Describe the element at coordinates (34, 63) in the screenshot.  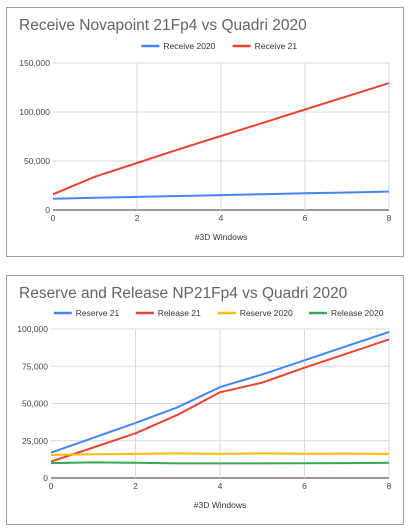
I see `y-tick-label: 150,000` at that location.